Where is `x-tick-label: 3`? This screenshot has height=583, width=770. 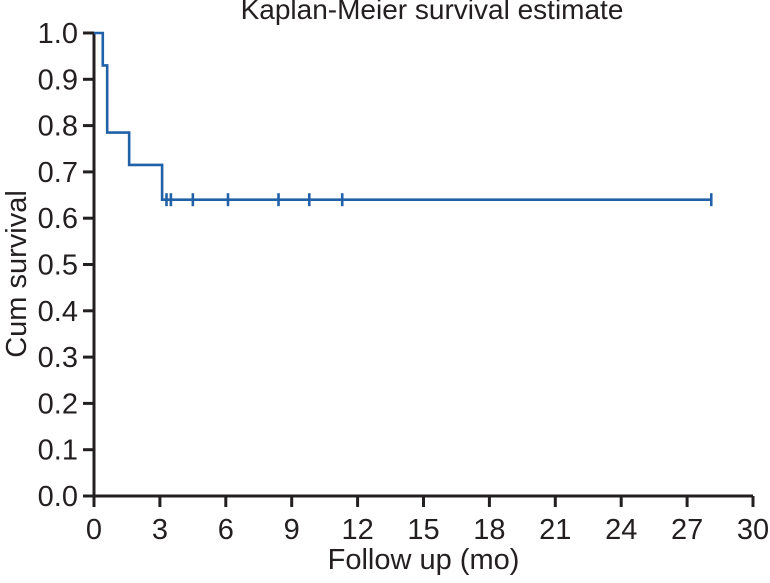 x-tick-label: 3 is located at coordinates (160, 530).